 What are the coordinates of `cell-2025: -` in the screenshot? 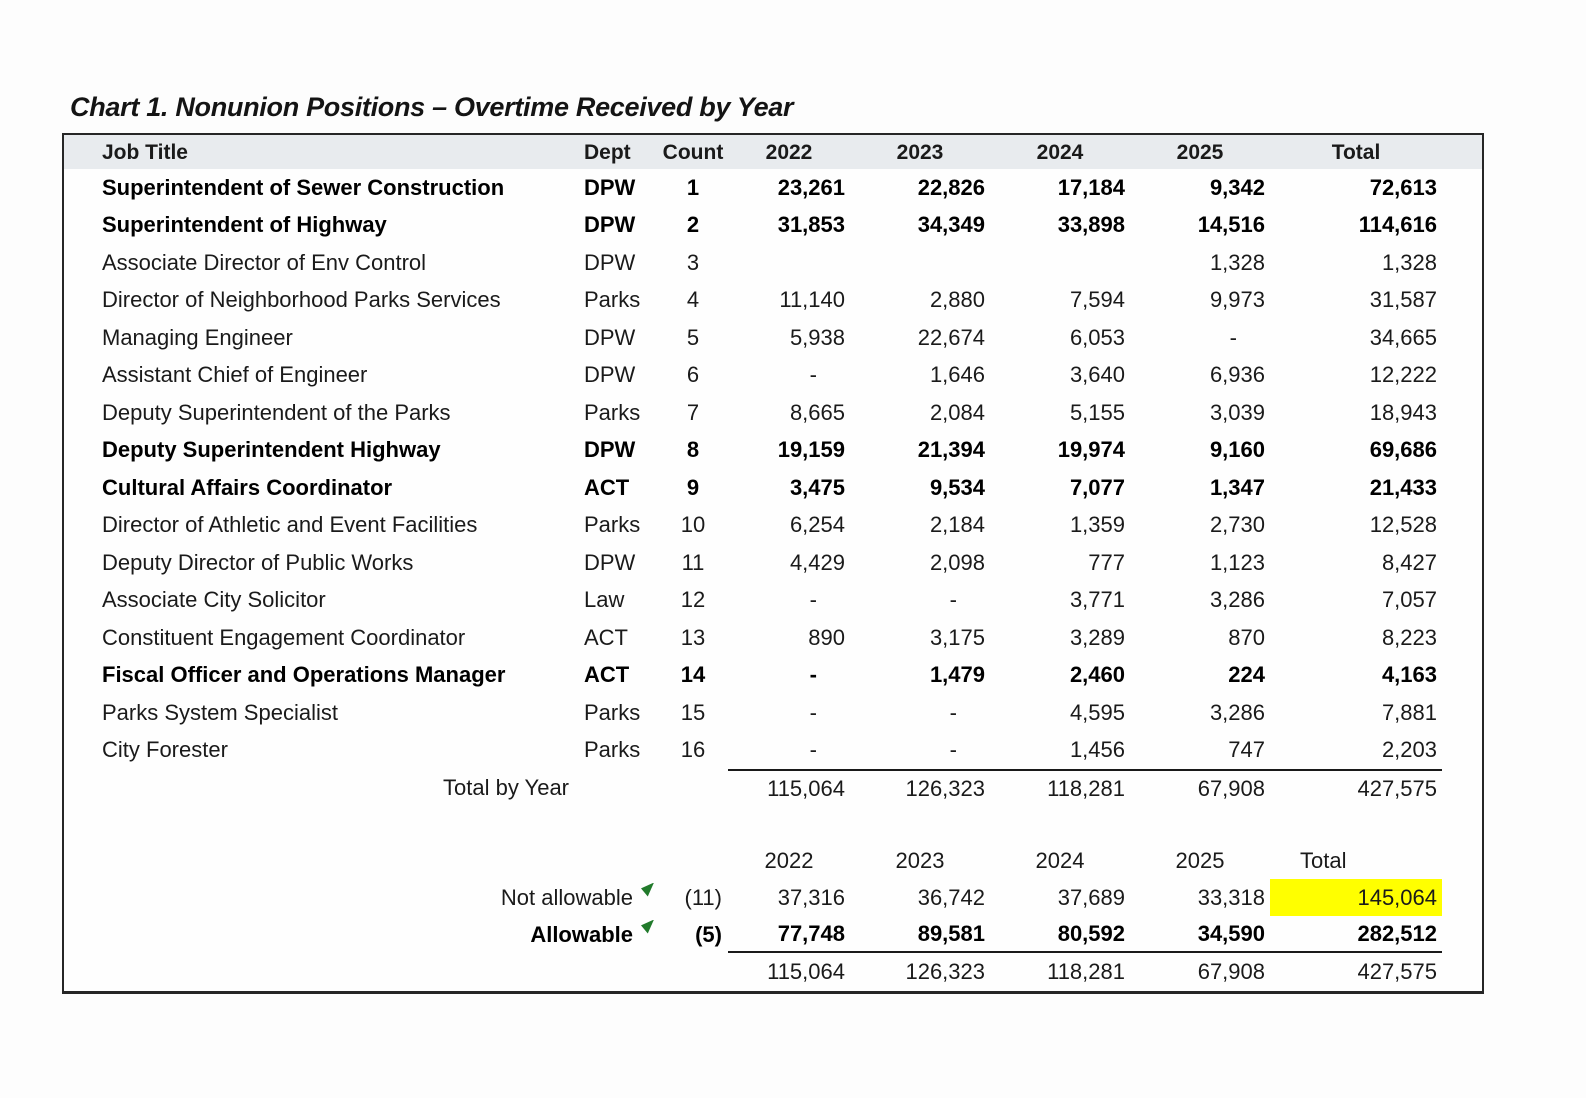 It's located at (1233, 337).